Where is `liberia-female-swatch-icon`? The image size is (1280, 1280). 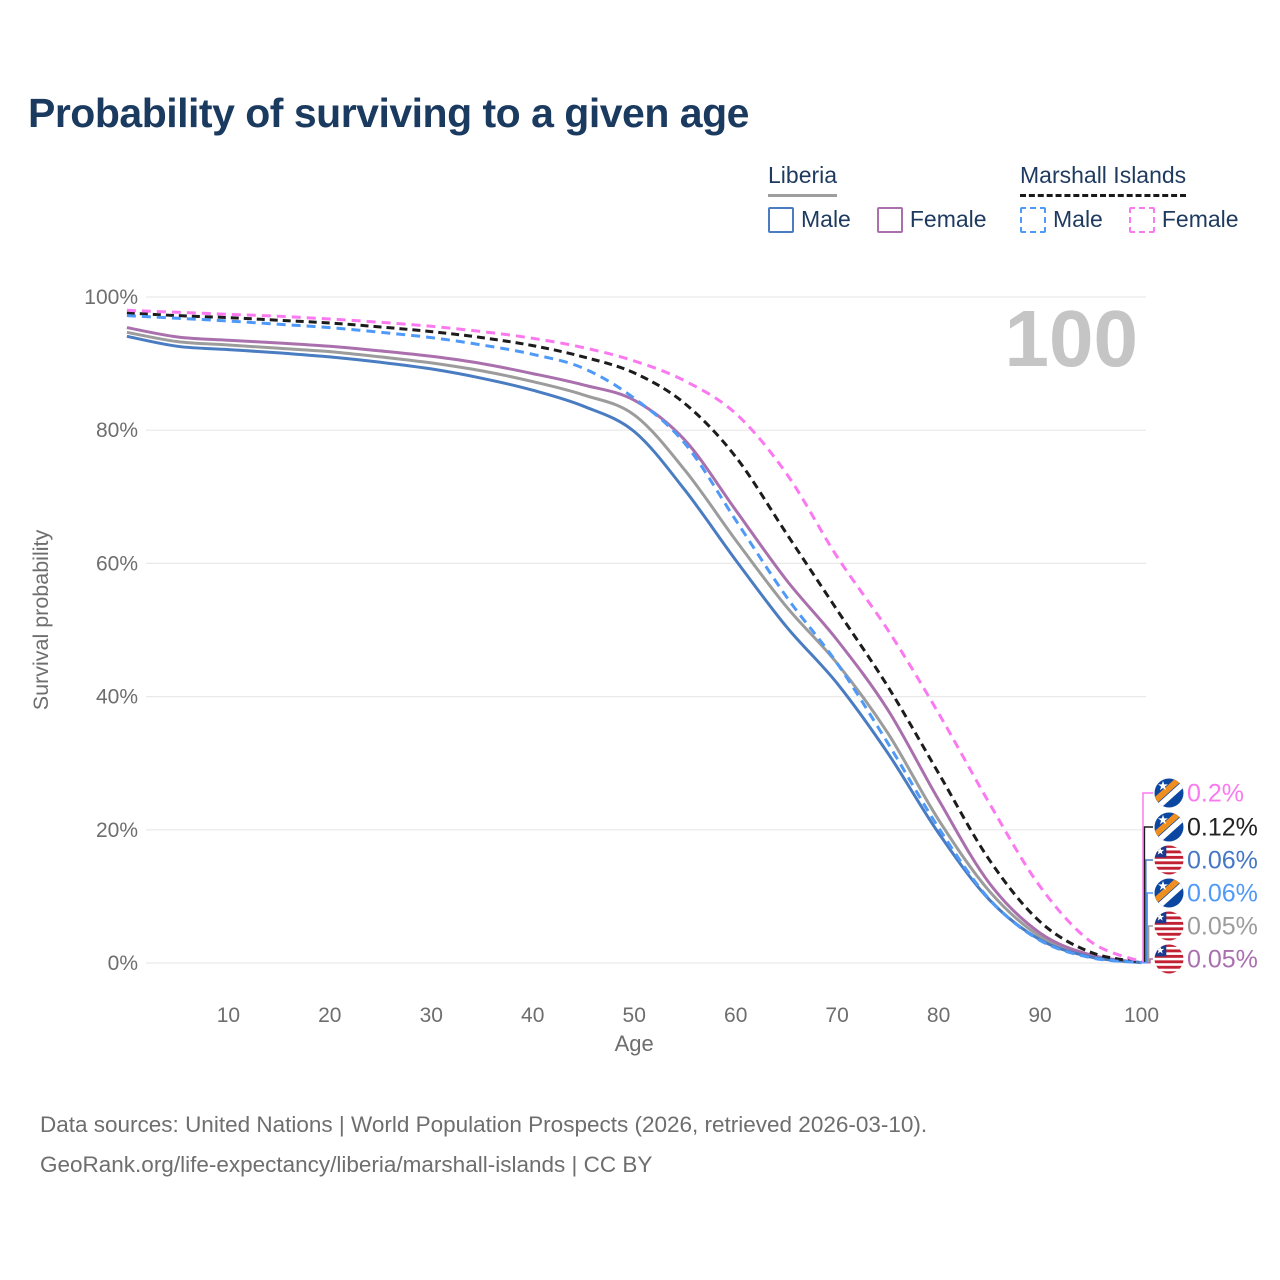
liberia-female-swatch-icon is located at coordinates (889, 219).